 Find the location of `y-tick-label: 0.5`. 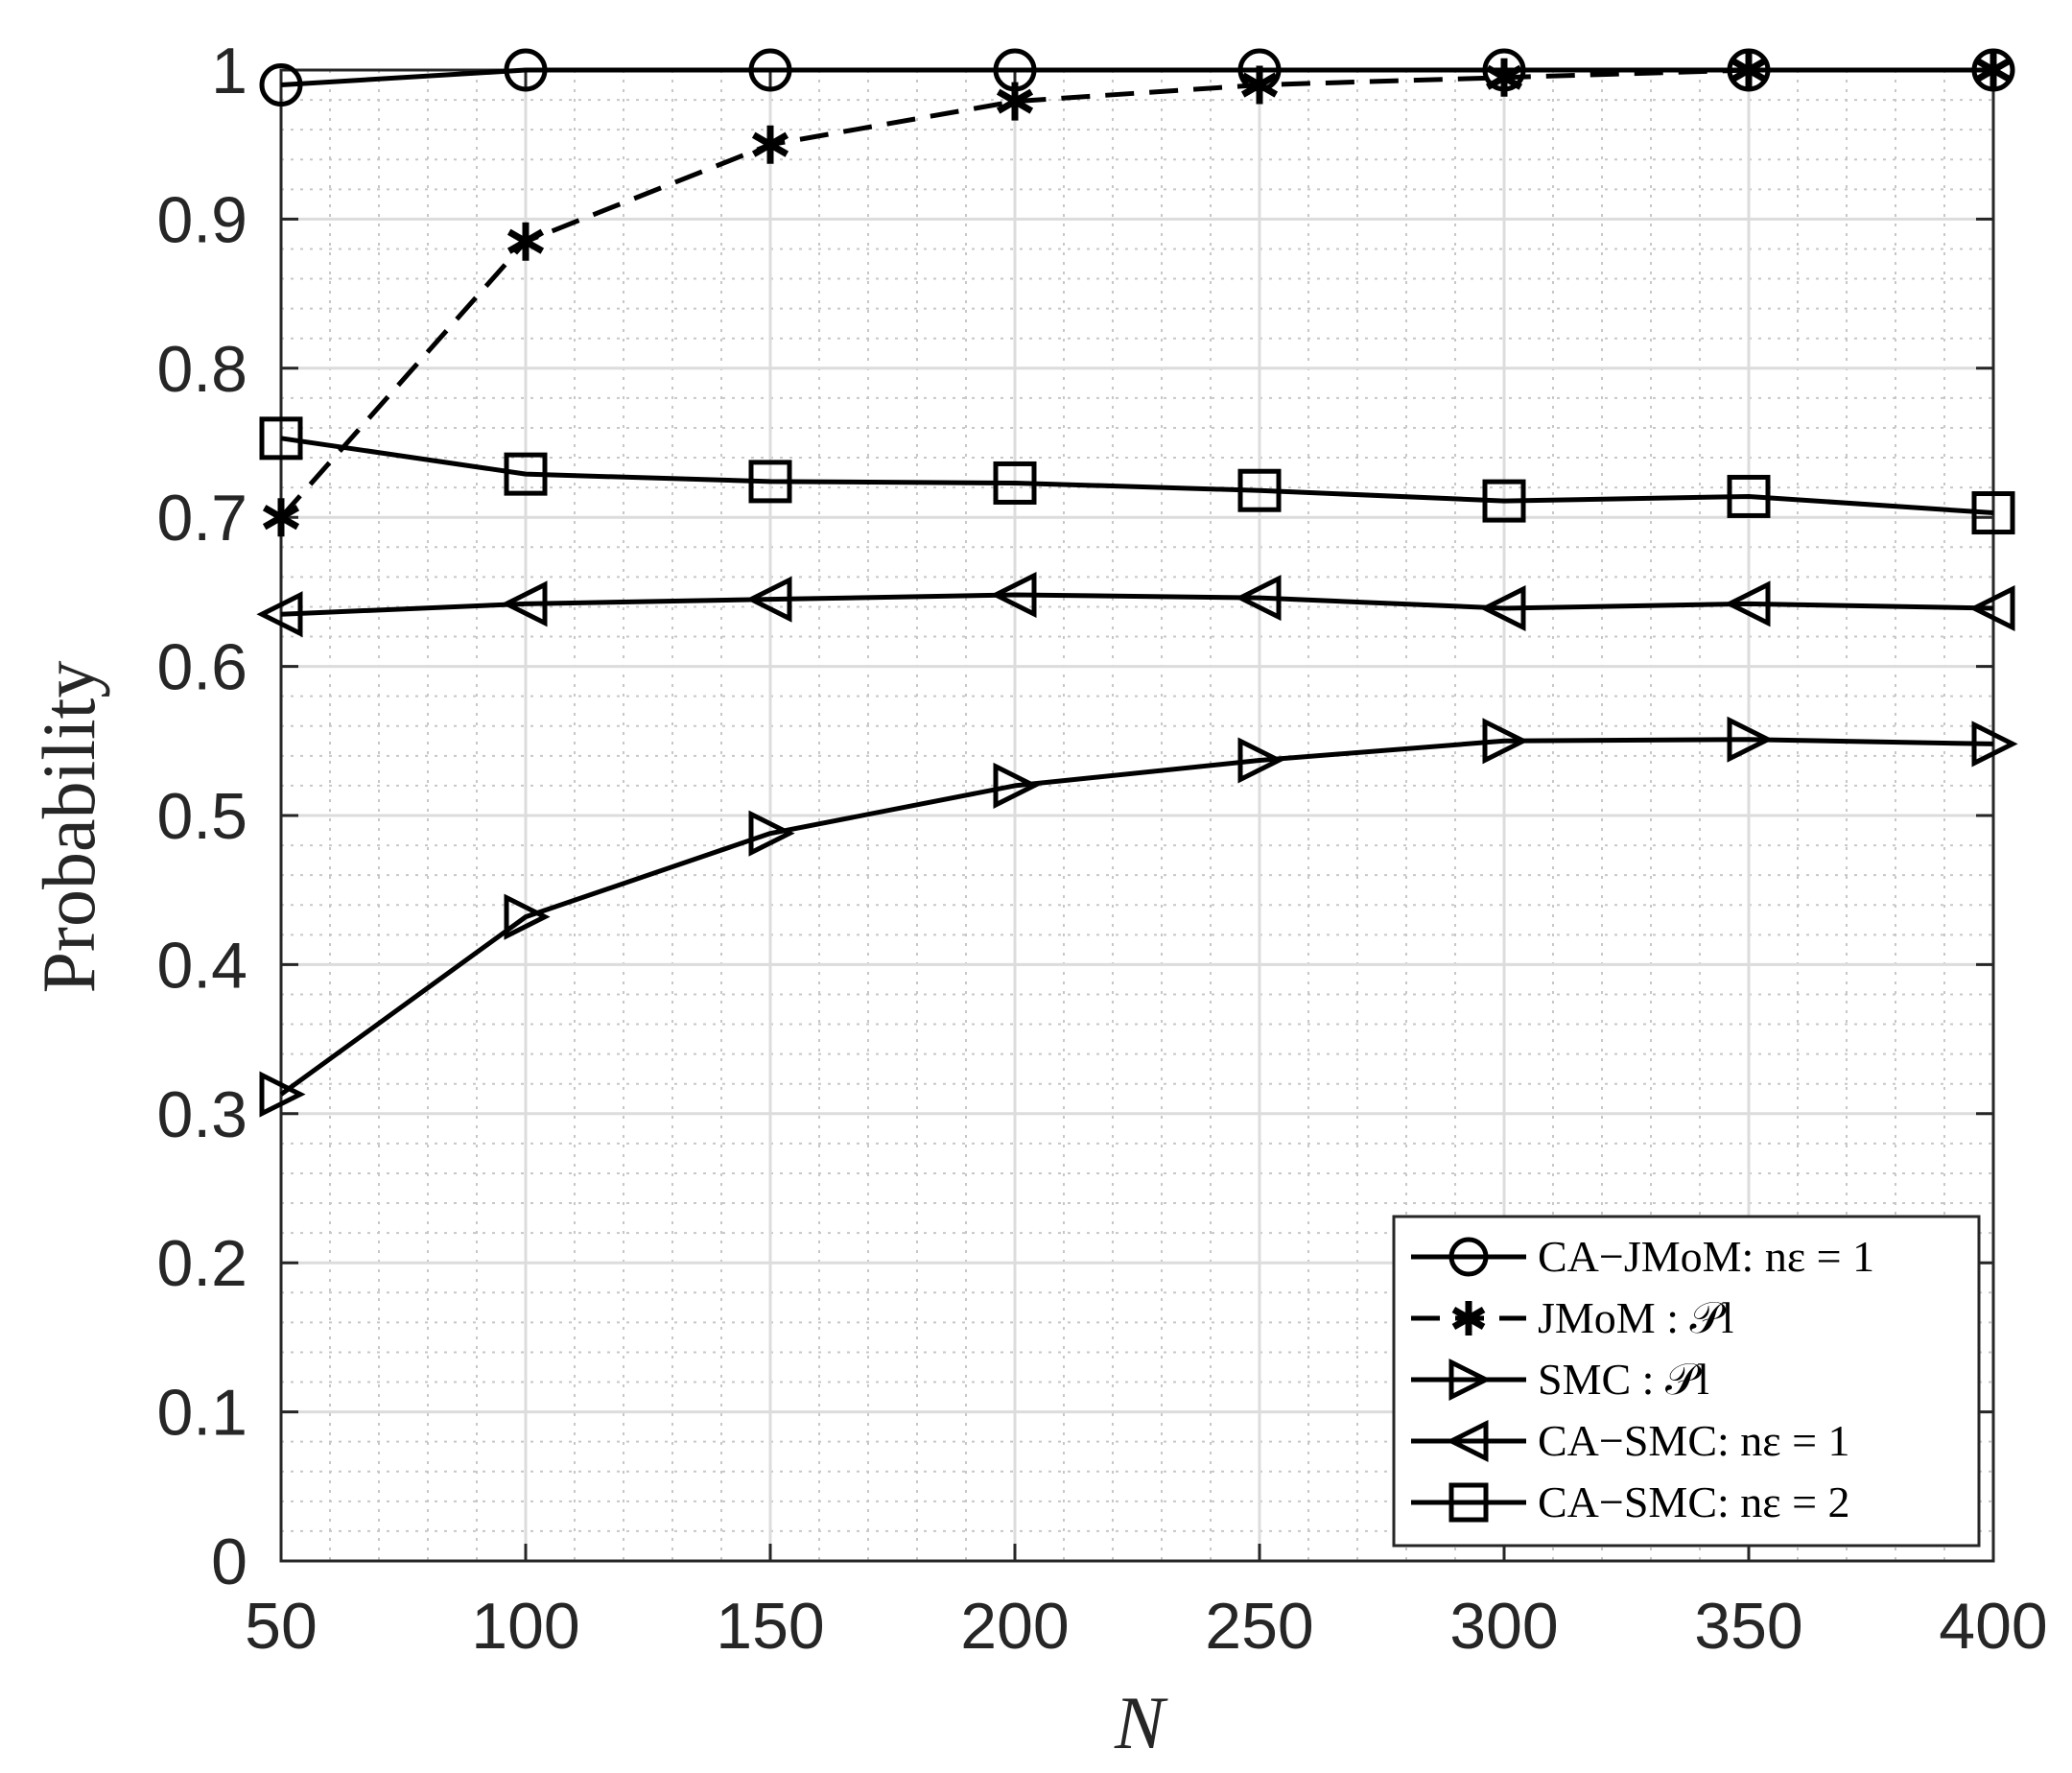

y-tick-label: 0.5 is located at coordinates (201, 816).